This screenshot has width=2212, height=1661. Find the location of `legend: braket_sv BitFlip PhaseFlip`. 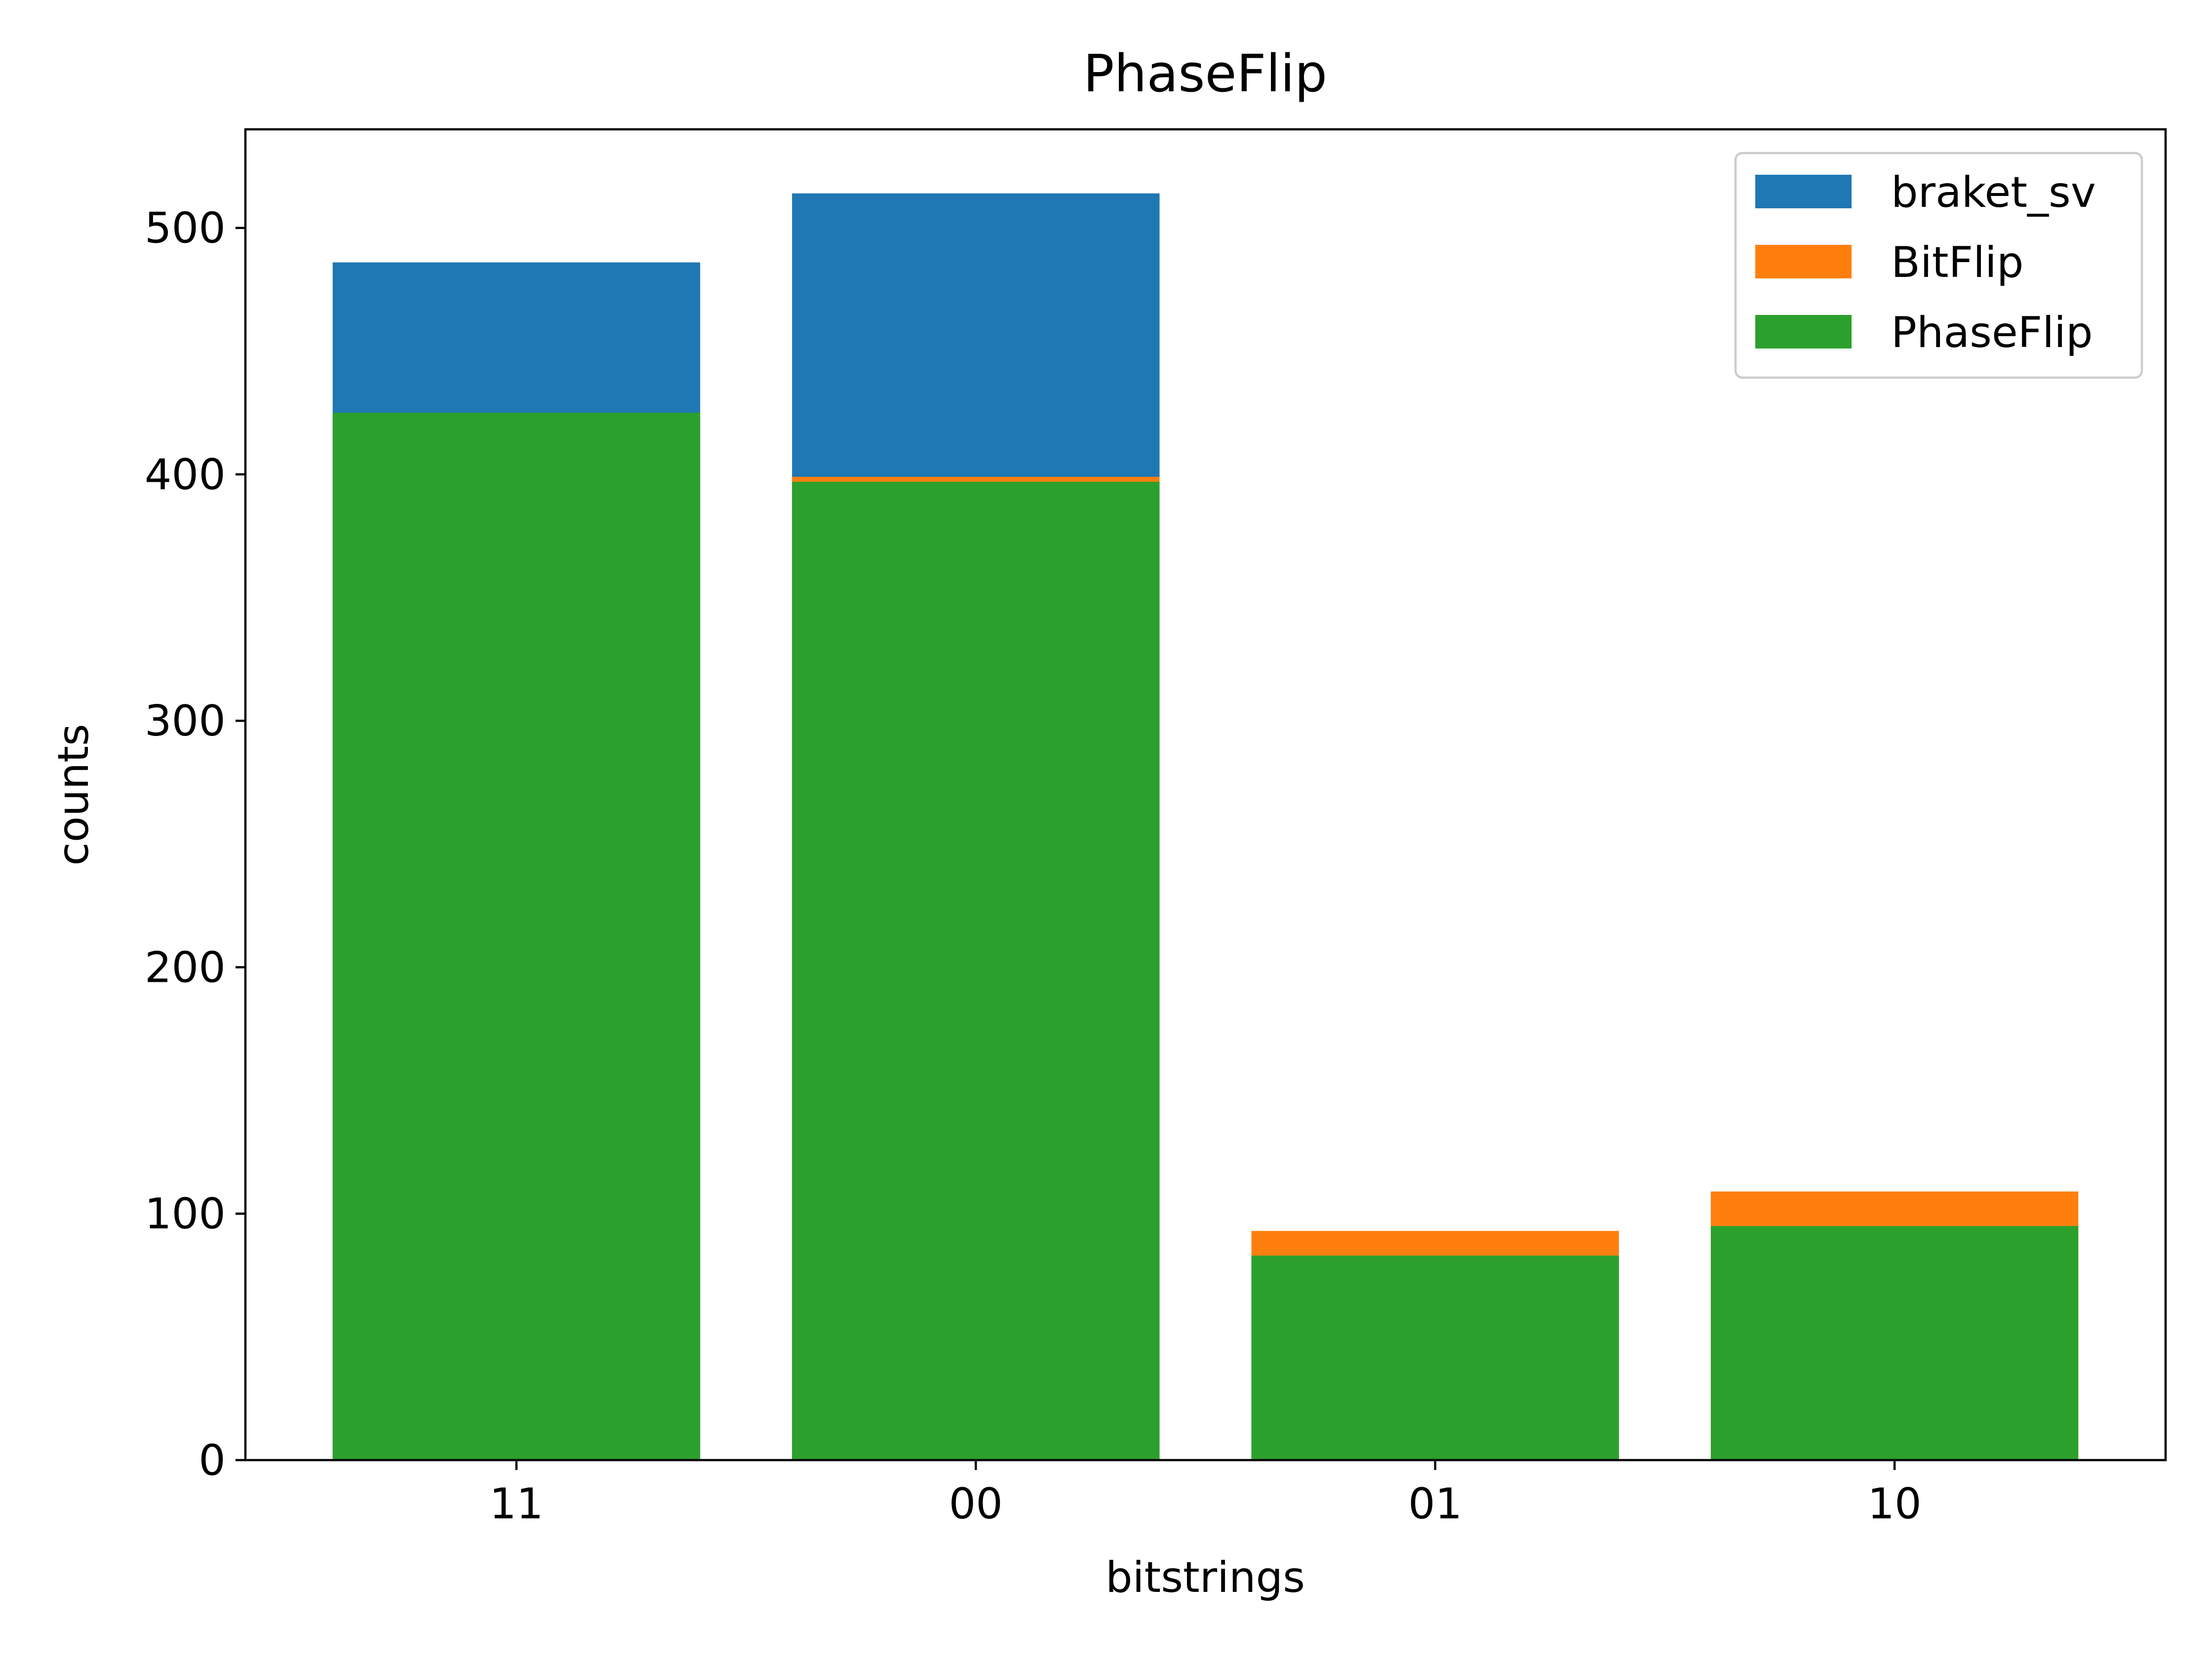

legend: braket_sv BitFlip PhaseFlip is located at coordinates (1939, 265).